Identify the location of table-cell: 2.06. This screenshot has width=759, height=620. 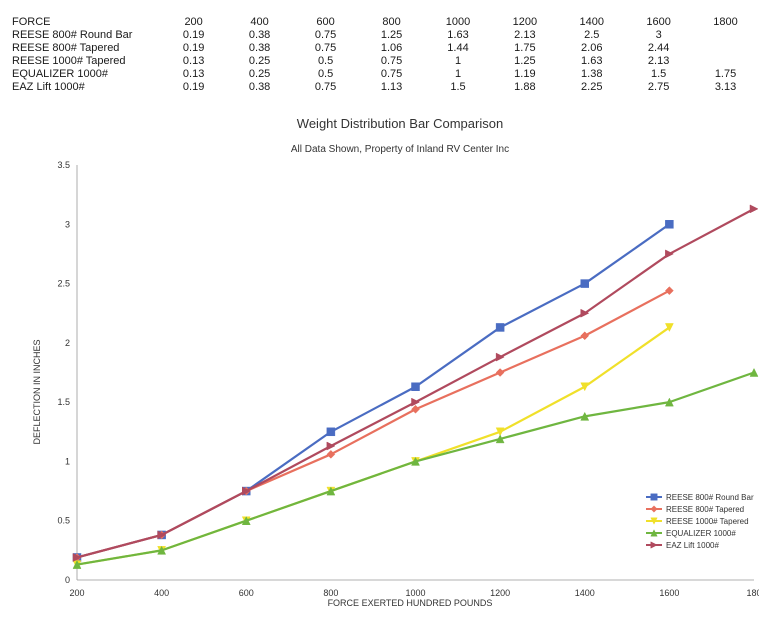
(592, 48).